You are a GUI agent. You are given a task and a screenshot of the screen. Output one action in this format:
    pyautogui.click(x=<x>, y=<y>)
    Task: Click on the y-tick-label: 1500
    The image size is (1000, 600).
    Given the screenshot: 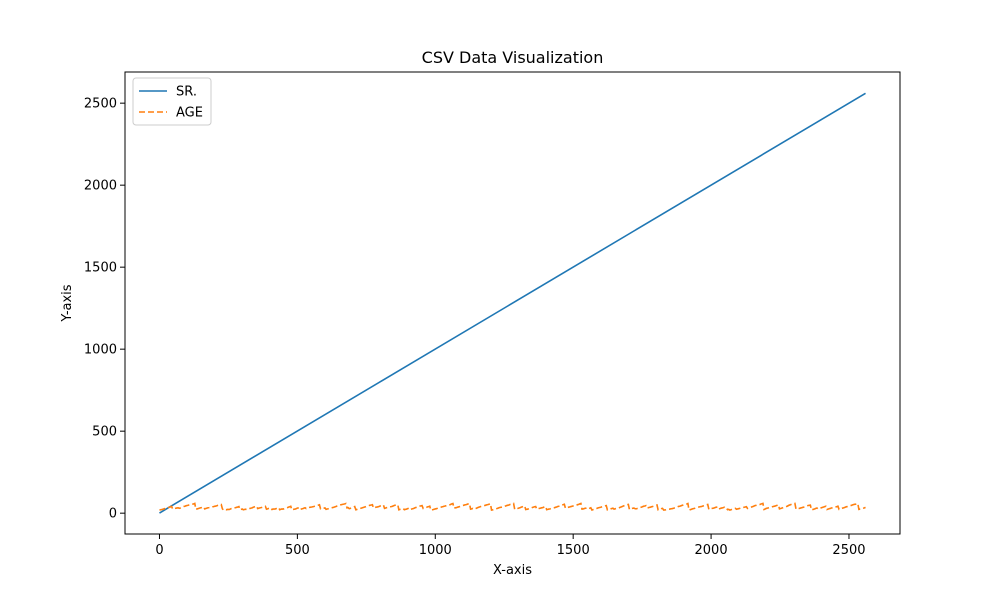 What is the action you would take?
    pyautogui.click(x=100, y=268)
    